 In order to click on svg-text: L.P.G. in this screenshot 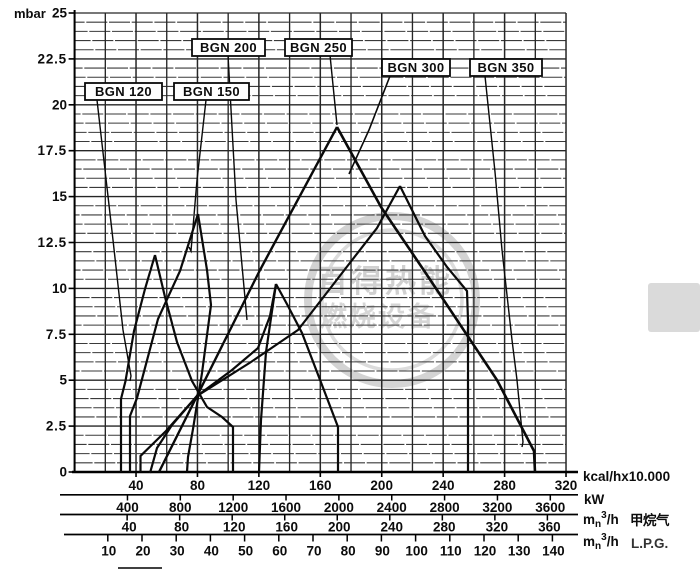, I will do `click(649, 543)`.